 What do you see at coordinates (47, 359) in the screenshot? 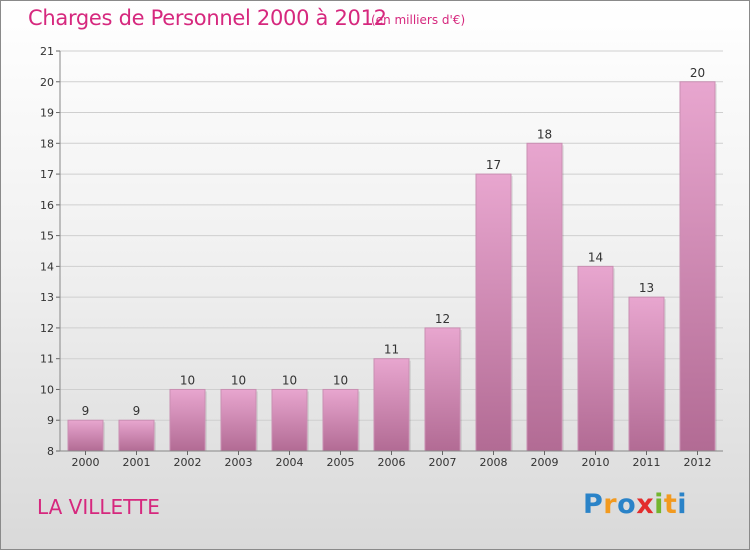
I see `y-tick-label: 11` at bounding box center [47, 359].